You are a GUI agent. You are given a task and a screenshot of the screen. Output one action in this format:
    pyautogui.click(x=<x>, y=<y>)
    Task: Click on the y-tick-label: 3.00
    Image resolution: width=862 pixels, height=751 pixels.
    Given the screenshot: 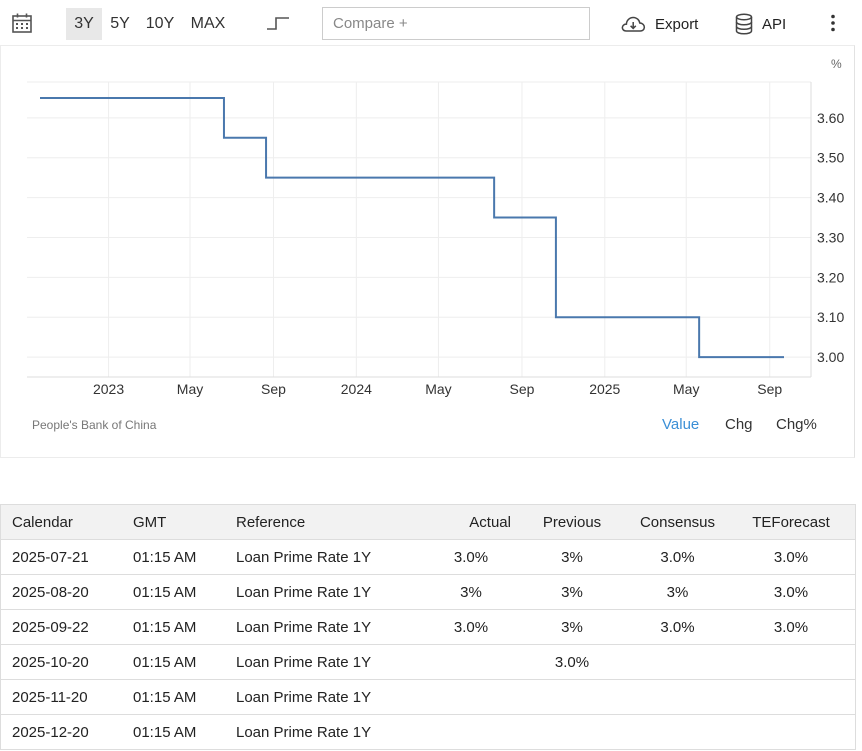 What is the action you would take?
    pyautogui.click(x=830, y=357)
    